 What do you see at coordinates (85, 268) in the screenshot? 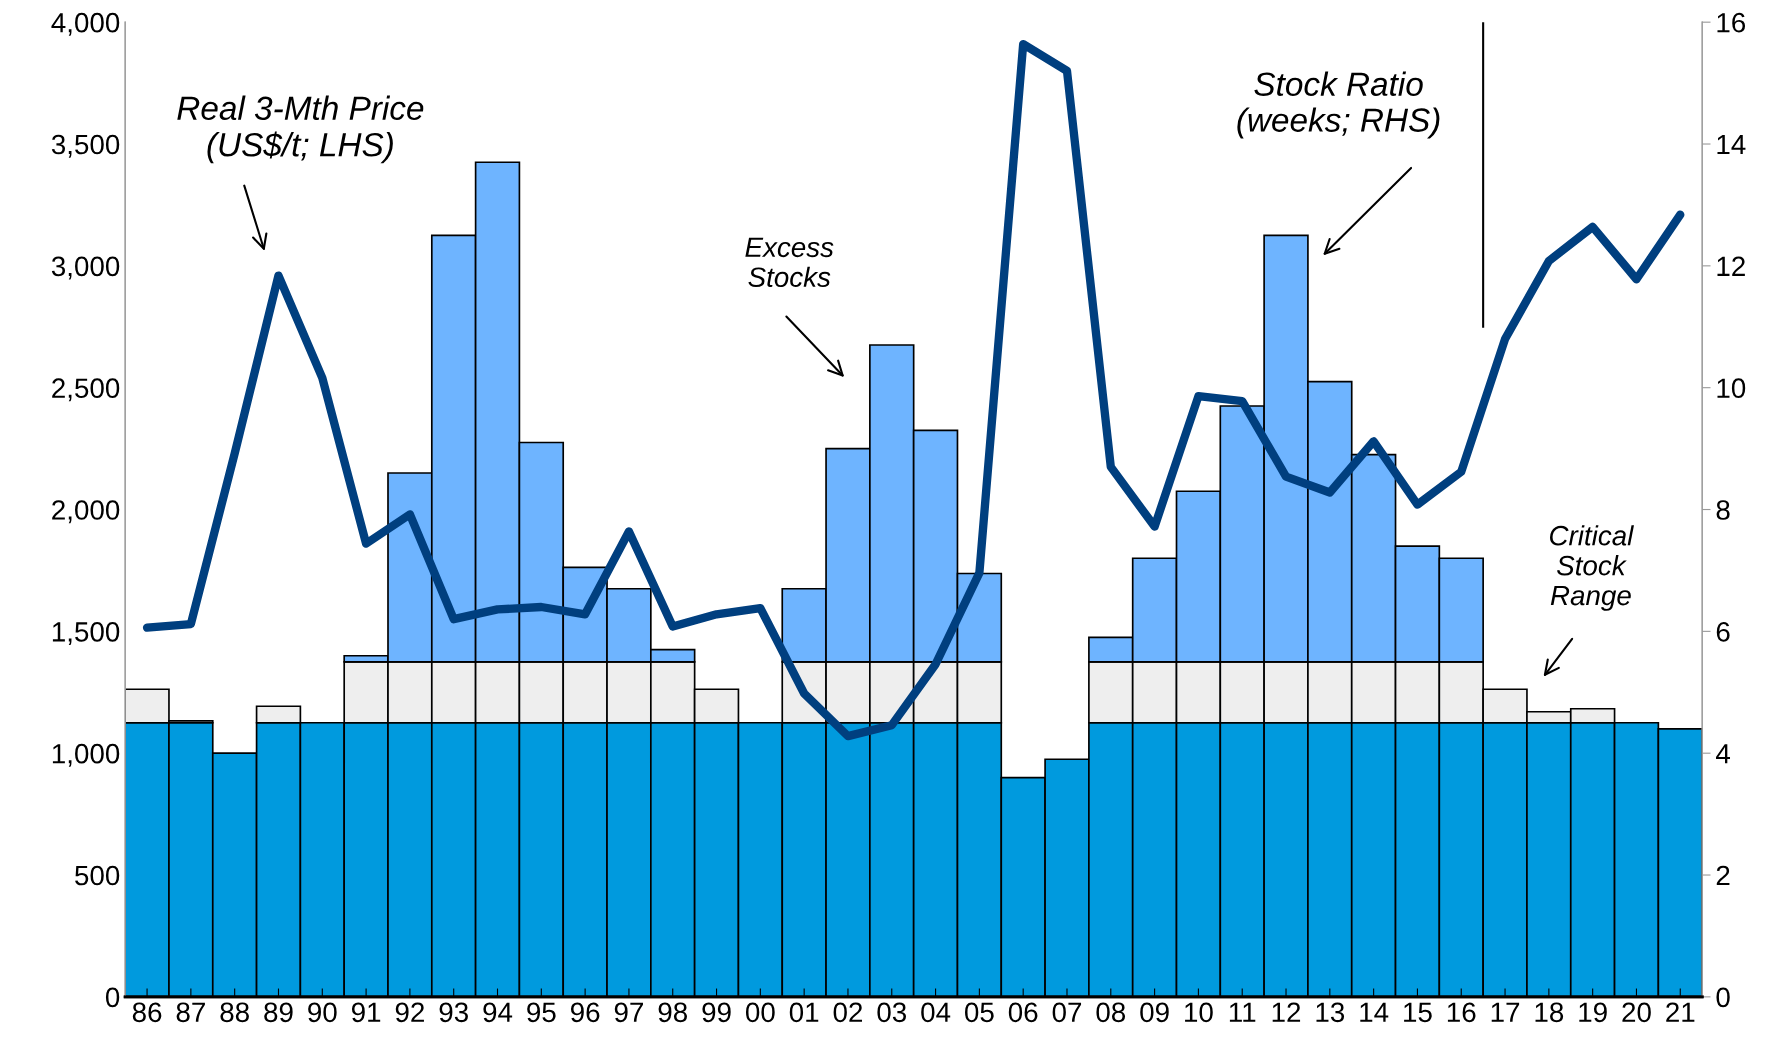
I see `y-tick-label: 3,000` at bounding box center [85, 268].